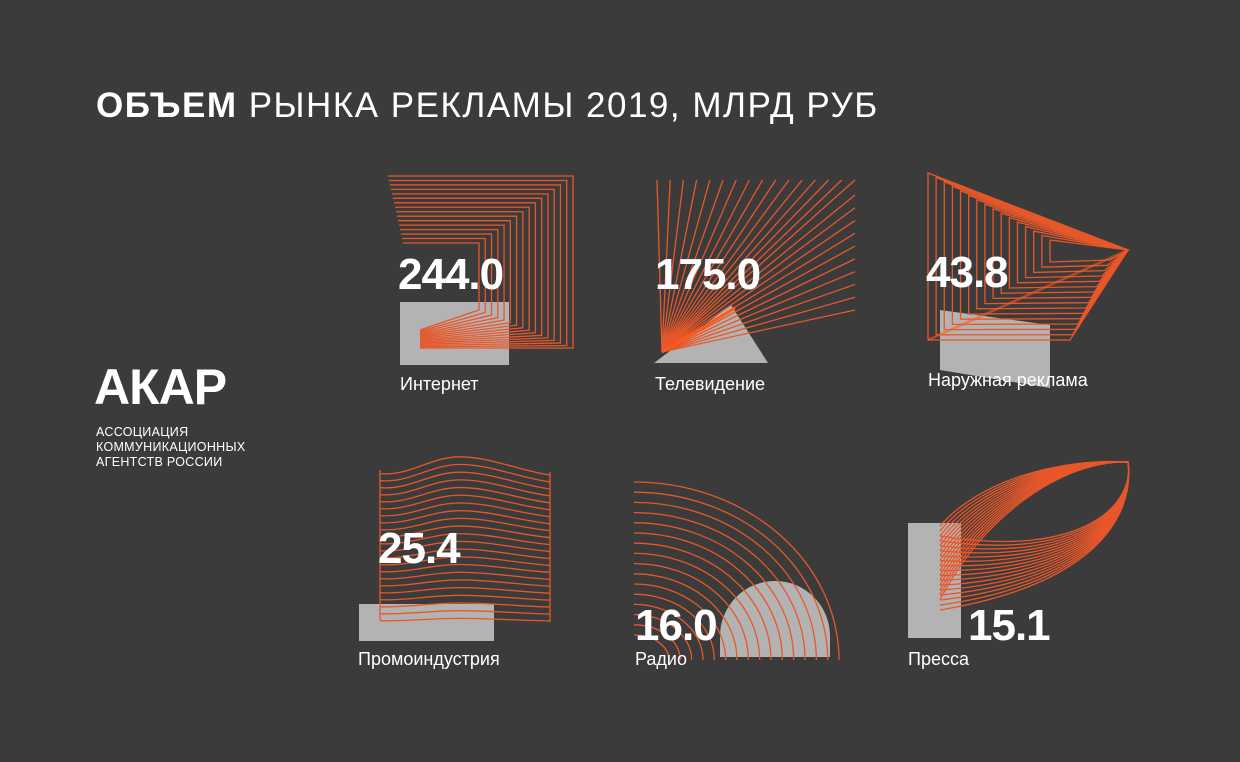 The width and height of the screenshot is (1240, 762). I want to click on outdoor-line, so click(1061, 253).